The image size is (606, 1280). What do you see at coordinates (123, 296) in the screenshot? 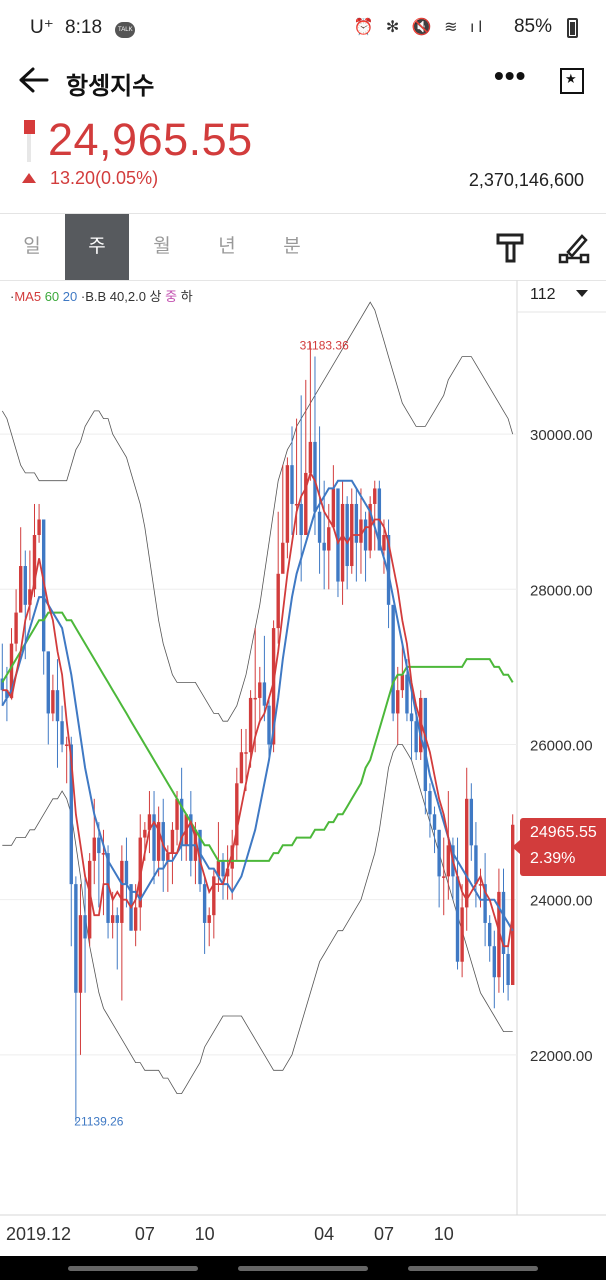
I see `legend-bband: B.B 40,2.0 상` at bounding box center [123, 296].